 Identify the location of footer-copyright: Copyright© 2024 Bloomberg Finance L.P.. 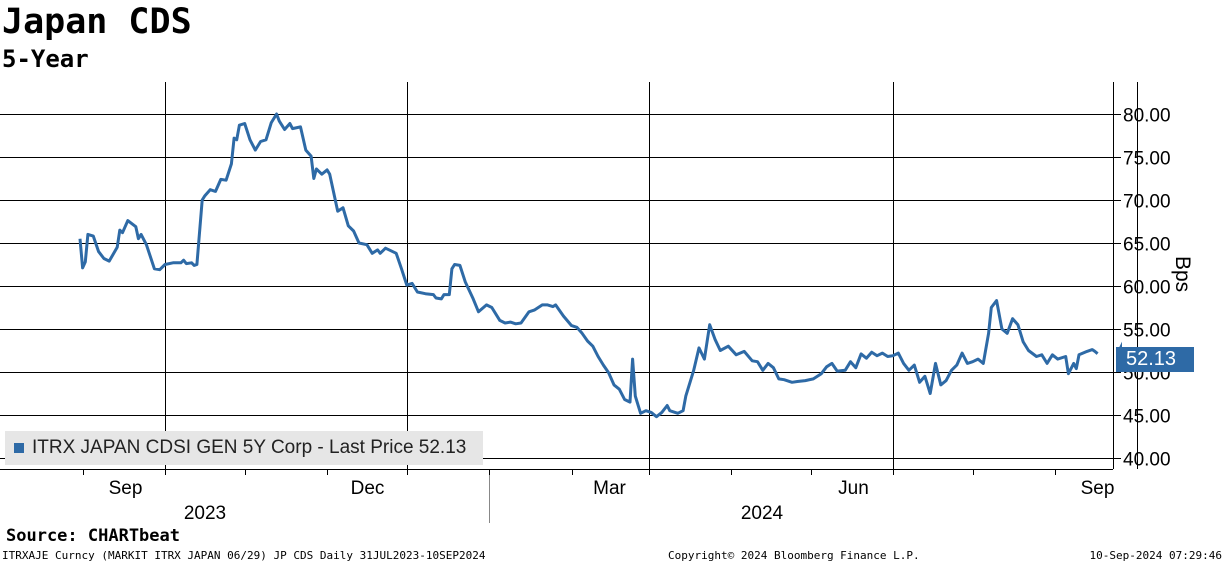
(794, 555).